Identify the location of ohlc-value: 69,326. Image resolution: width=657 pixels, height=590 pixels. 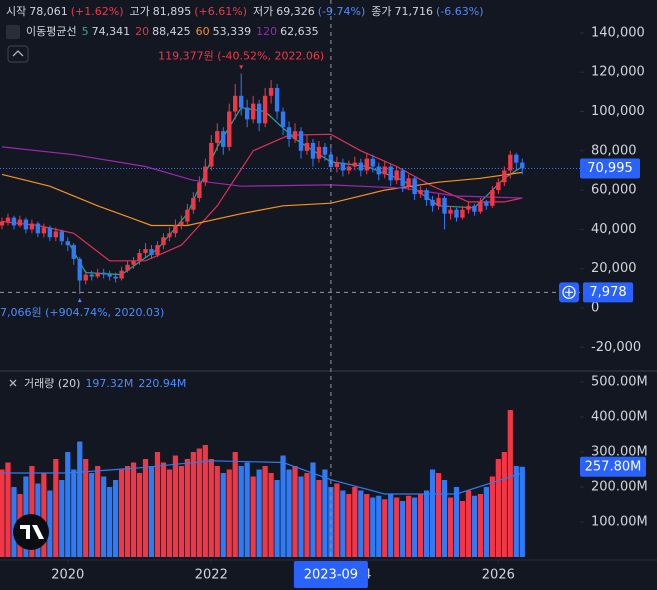
(295, 11).